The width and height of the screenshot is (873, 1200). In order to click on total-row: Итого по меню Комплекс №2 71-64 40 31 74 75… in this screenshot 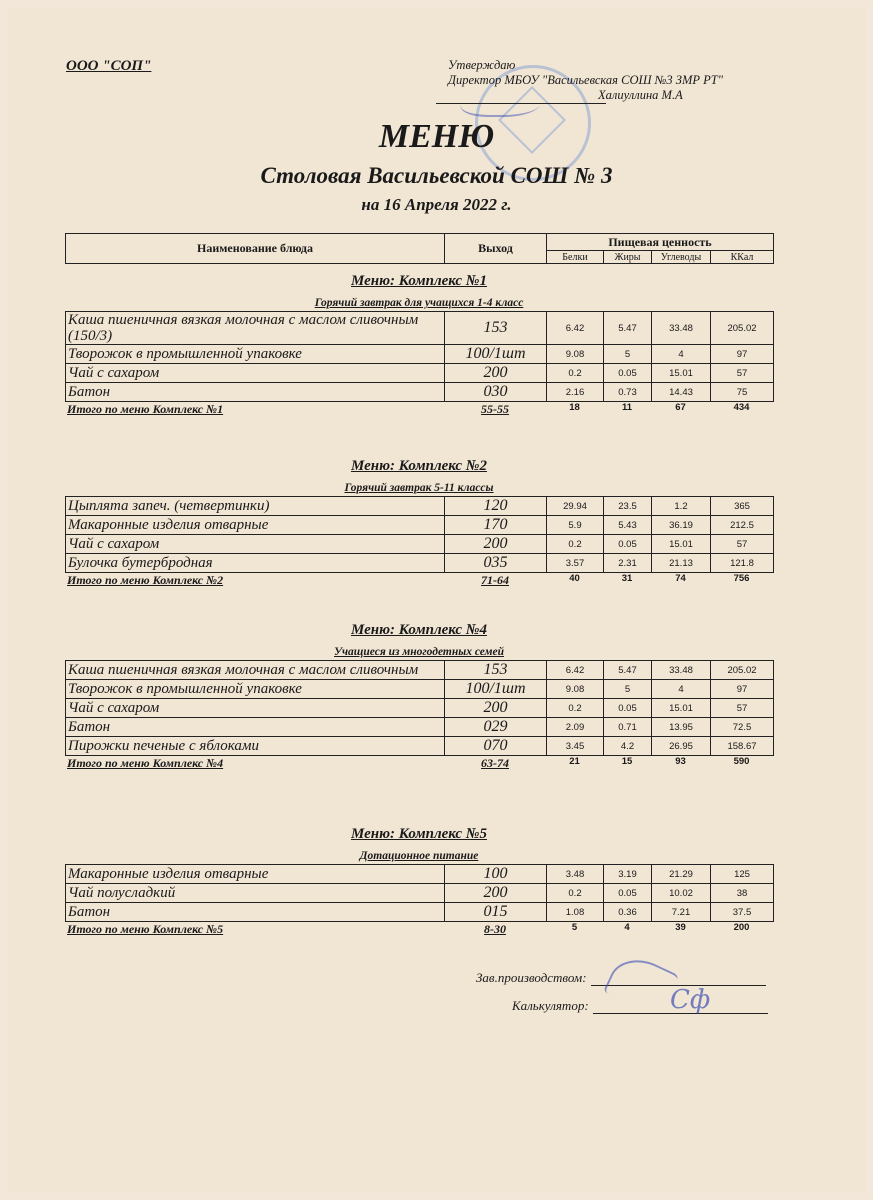, I will do `click(419, 581)`.